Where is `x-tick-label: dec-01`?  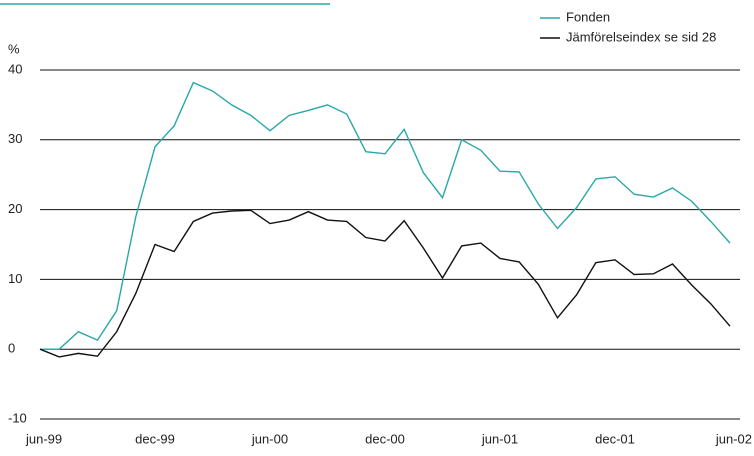
x-tick-label: dec-01 is located at coordinates (615, 438).